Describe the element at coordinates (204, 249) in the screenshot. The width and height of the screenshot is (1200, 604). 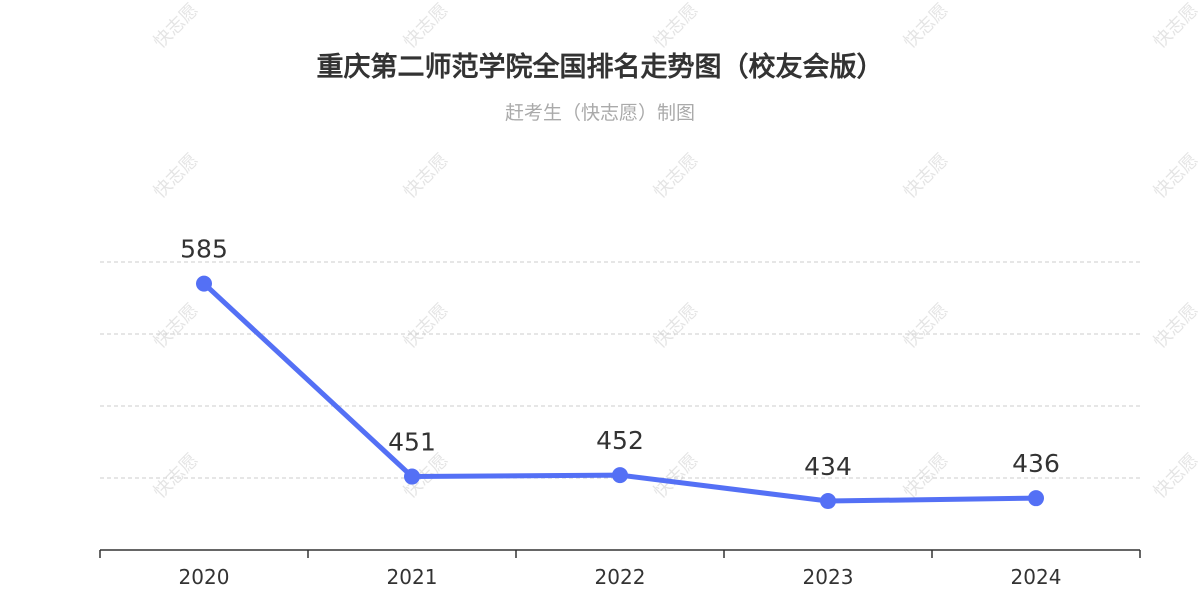
I see `data-label: 585` at that location.